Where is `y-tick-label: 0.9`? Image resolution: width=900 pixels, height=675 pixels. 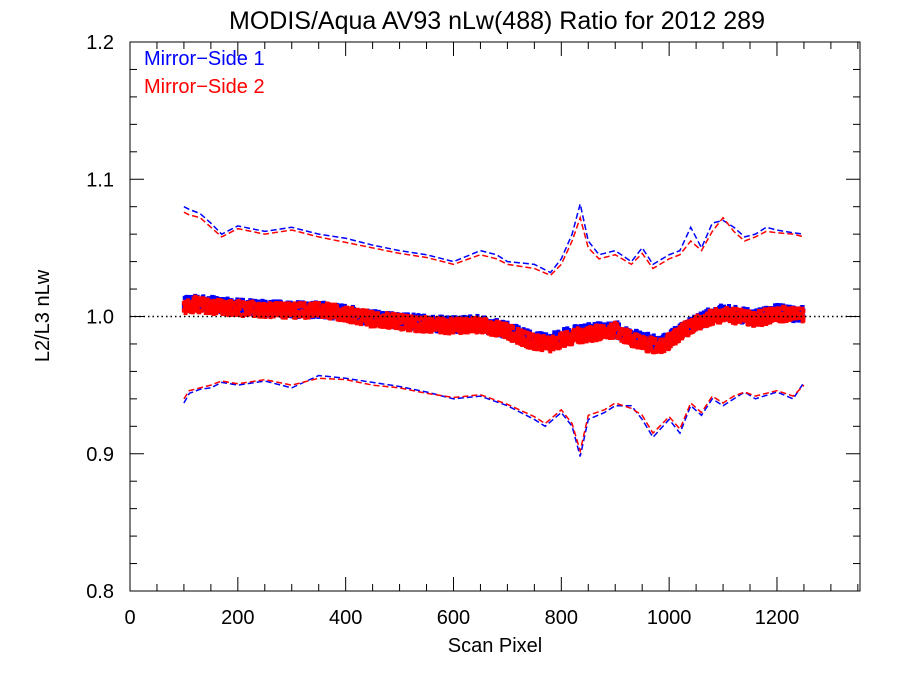 y-tick-label: 0.9 is located at coordinates (100, 455).